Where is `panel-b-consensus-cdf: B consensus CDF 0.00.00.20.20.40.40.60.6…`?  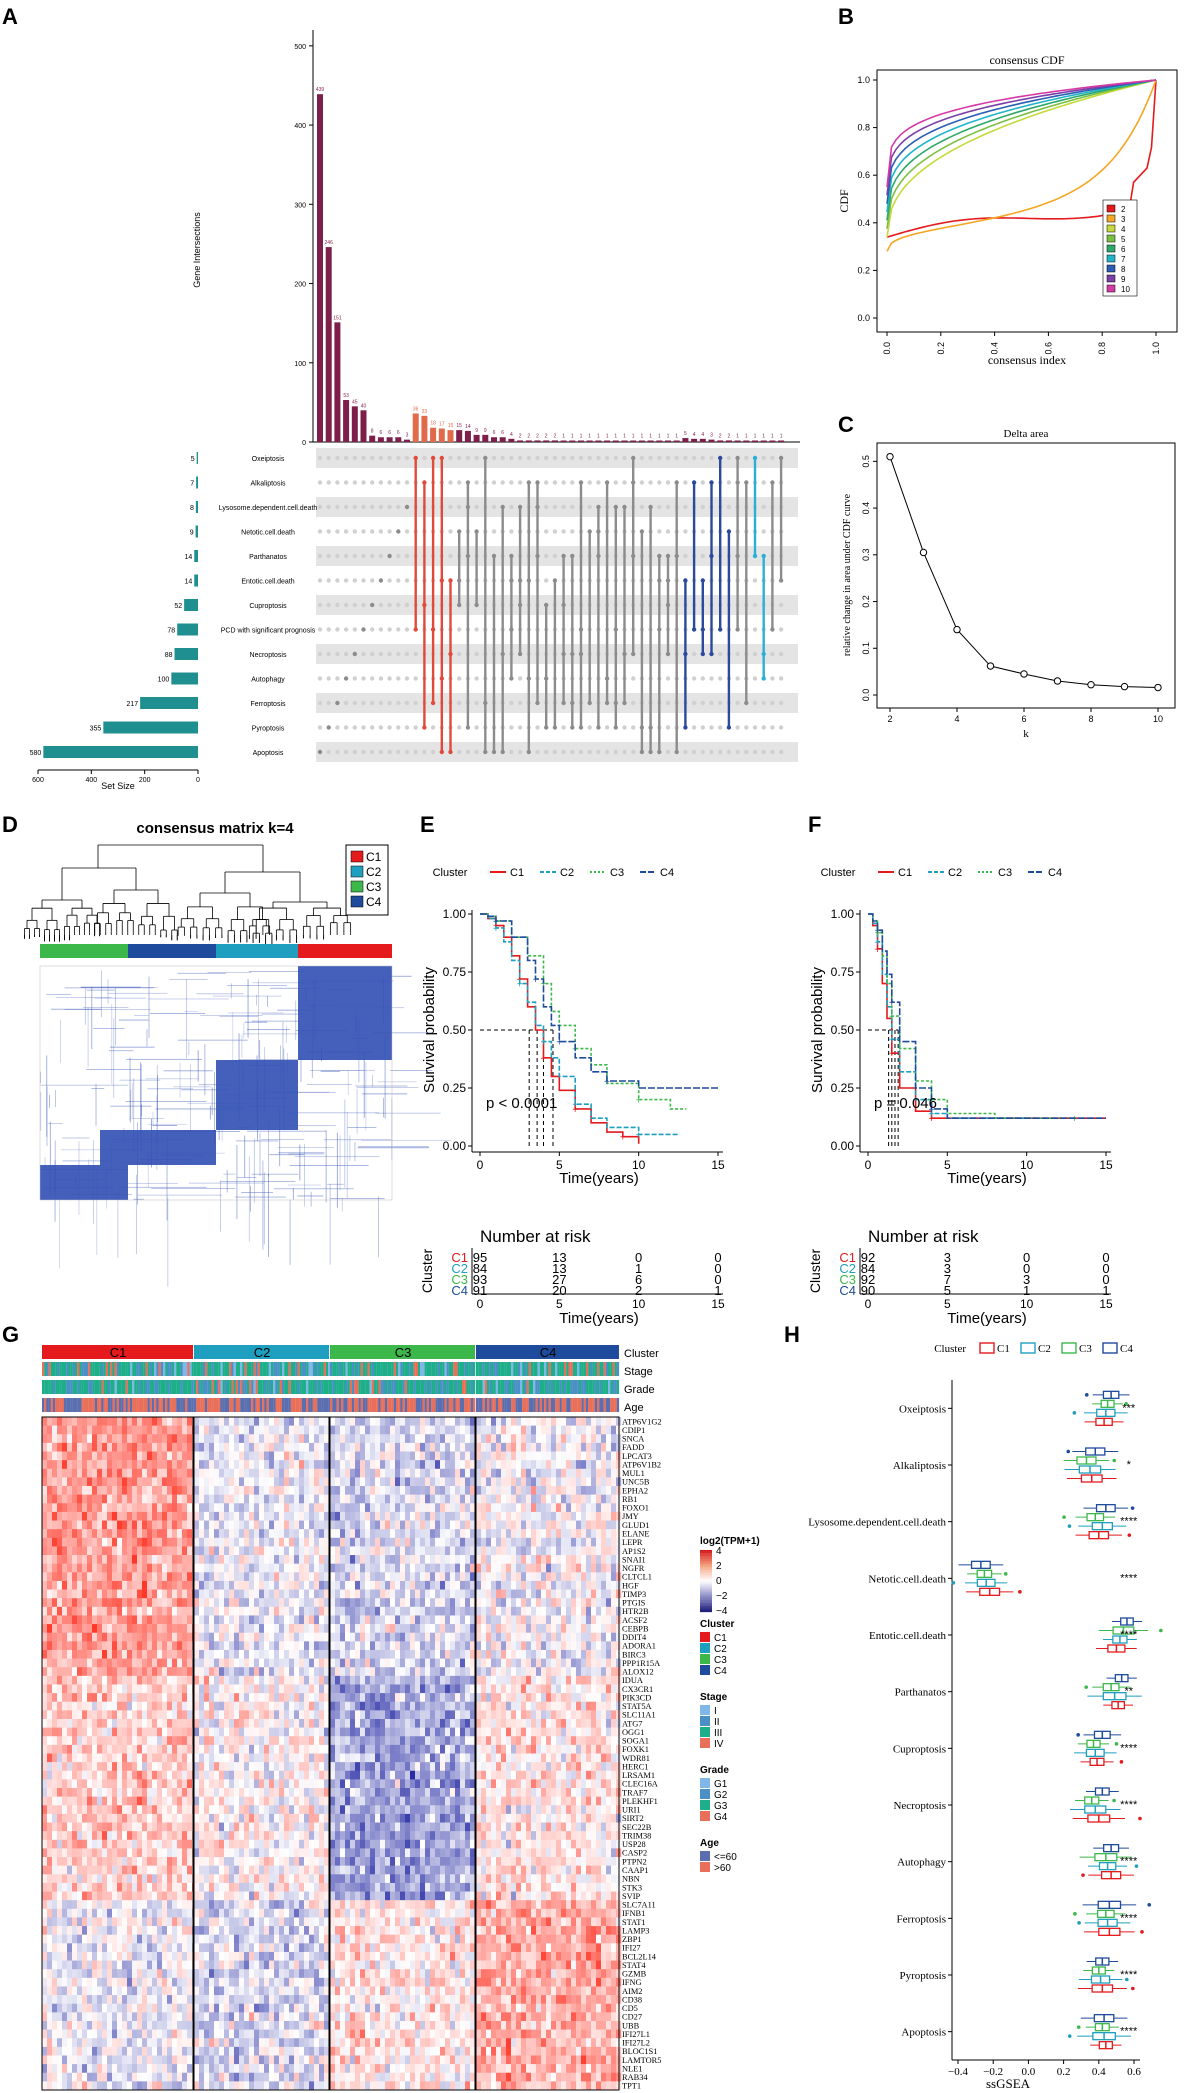 panel-b-consensus-cdf: B consensus CDF 0.00.00.20.20.40.40.60.6… is located at coordinates (1007, 185).